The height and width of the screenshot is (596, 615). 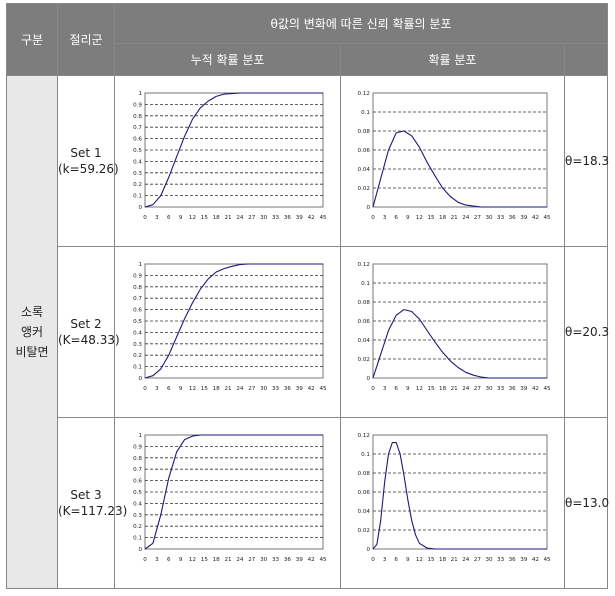 What do you see at coordinates (478, 560) in the screenshot?
I see `x-tick-label: 27` at bounding box center [478, 560].